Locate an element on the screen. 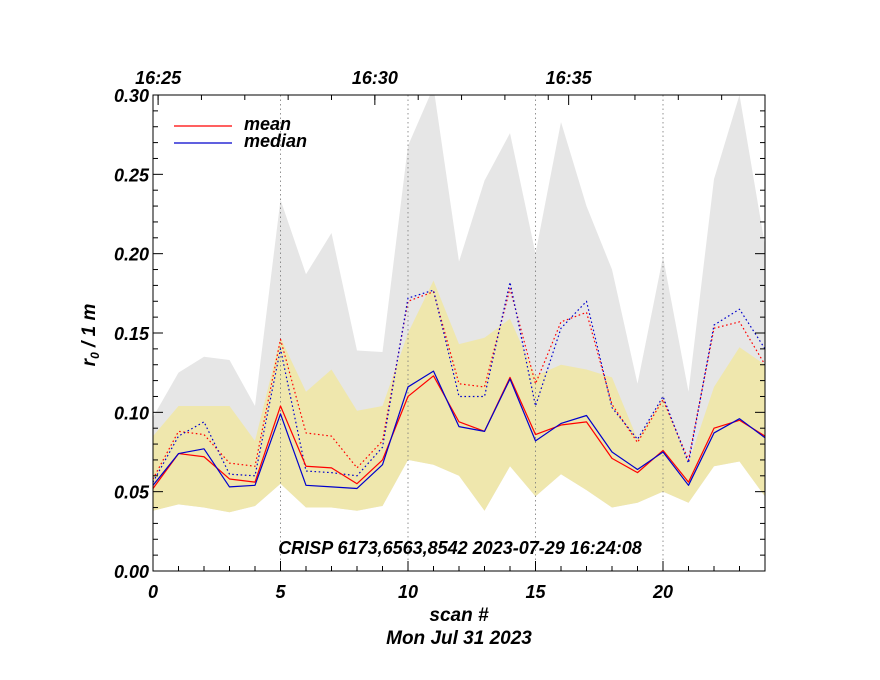 This screenshot has height=680, width=880. y-tick-label: 0.25 is located at coordinates (132, 175).